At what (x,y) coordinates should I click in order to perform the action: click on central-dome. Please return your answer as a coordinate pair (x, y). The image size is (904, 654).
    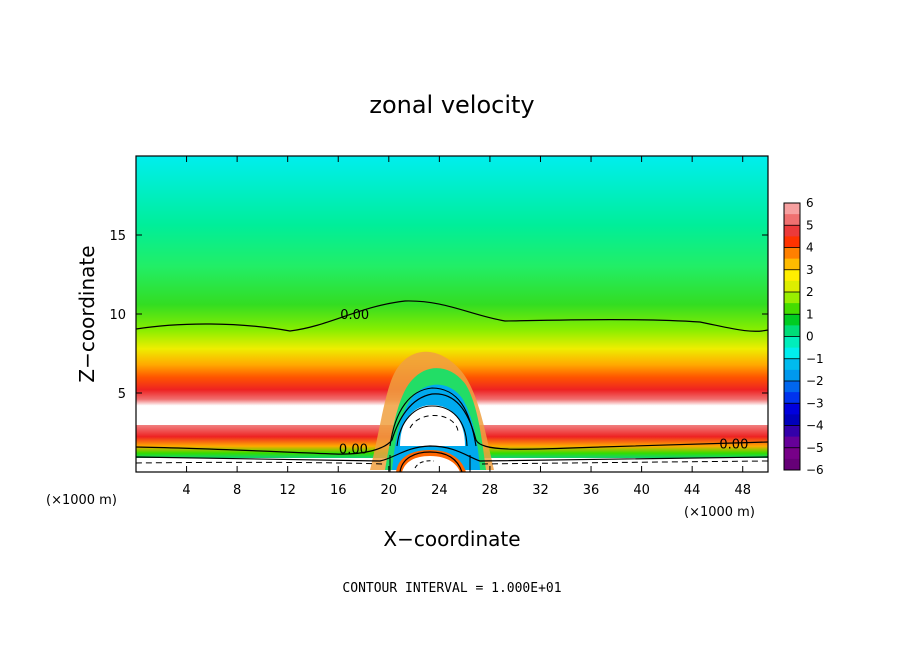
    Looking at the image, I should click on (432, 425).